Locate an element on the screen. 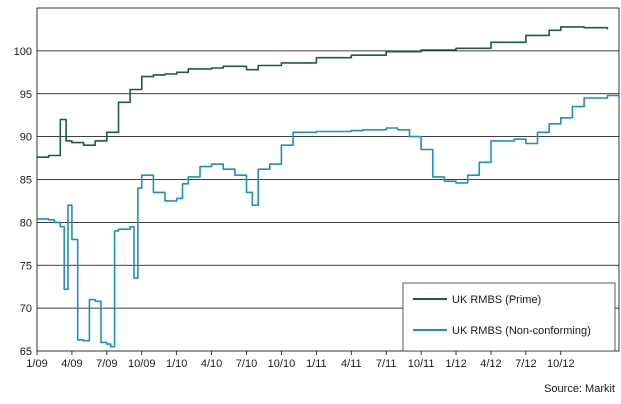  y-tick-label: 75 is located at coordinates (26, 266).